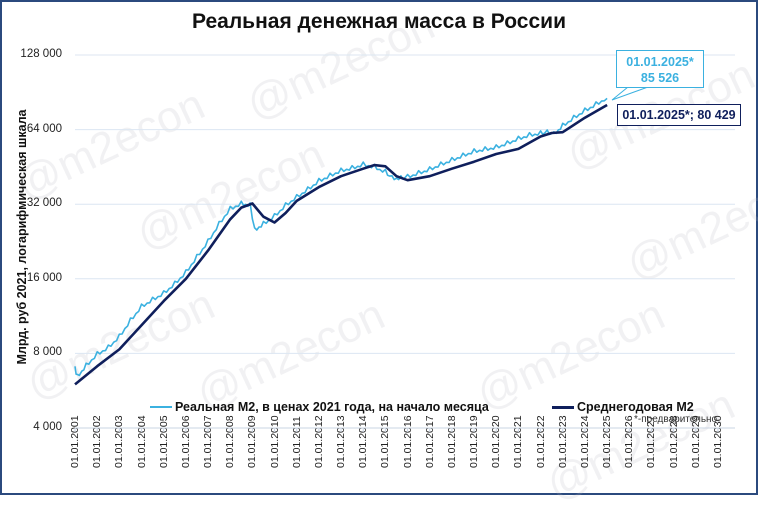 The height and width of the screenshot is (510, 758). Describe the element at coordinates (660, 62) in the screenshot. I see `real-callout-date: 01.01.2025*` at that location.